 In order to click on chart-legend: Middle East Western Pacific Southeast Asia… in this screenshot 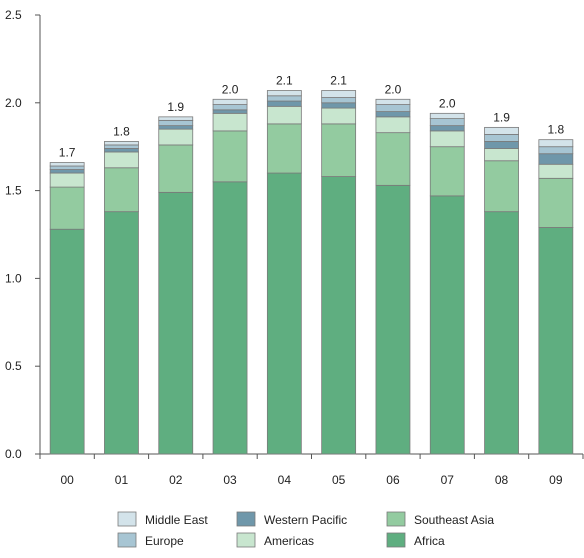, I will do `click(305, 529)`.